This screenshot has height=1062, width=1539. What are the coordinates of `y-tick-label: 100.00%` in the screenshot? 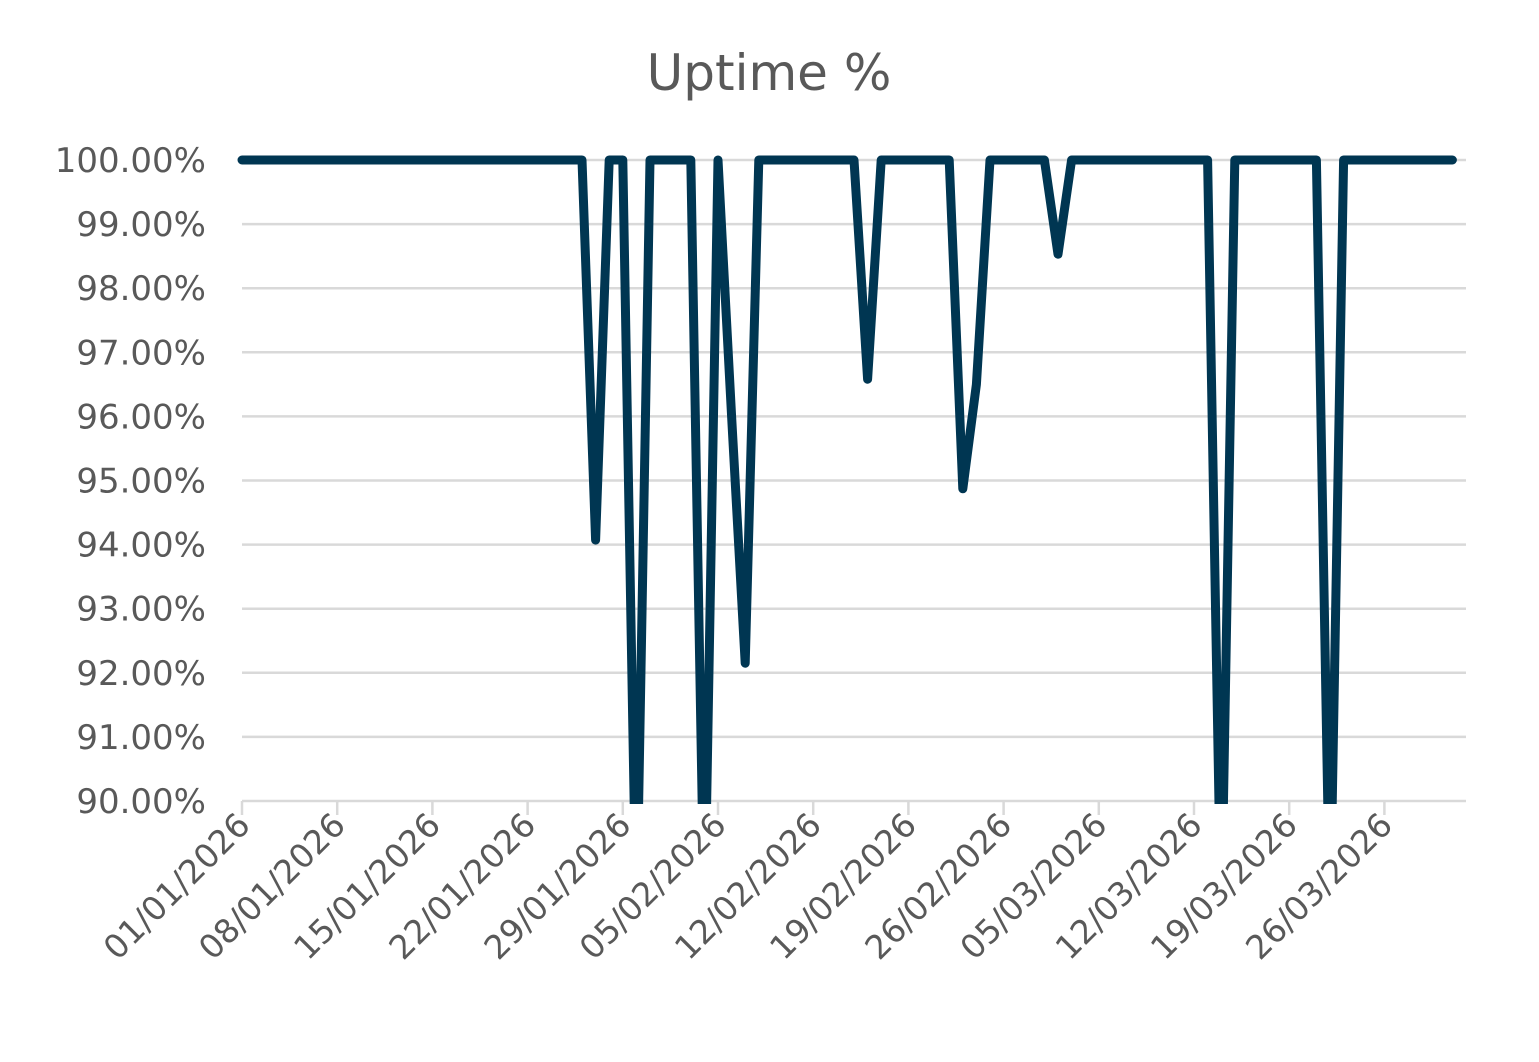 It's located at (130, 161).